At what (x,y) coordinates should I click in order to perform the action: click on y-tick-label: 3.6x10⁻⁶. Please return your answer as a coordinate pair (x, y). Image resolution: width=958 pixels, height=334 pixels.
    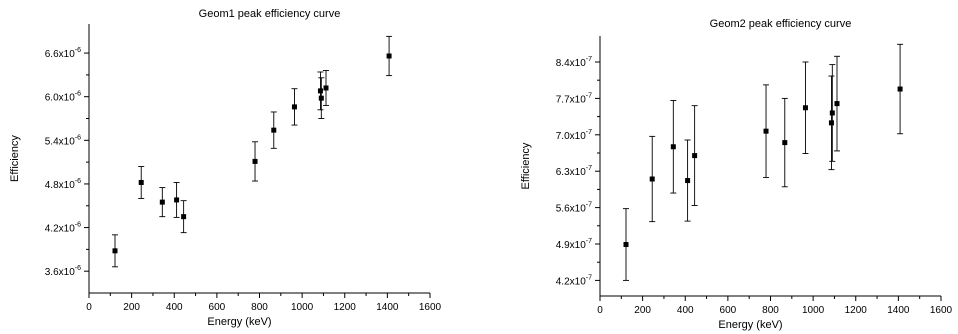
    Looking at the image, I should click on (63, 271).